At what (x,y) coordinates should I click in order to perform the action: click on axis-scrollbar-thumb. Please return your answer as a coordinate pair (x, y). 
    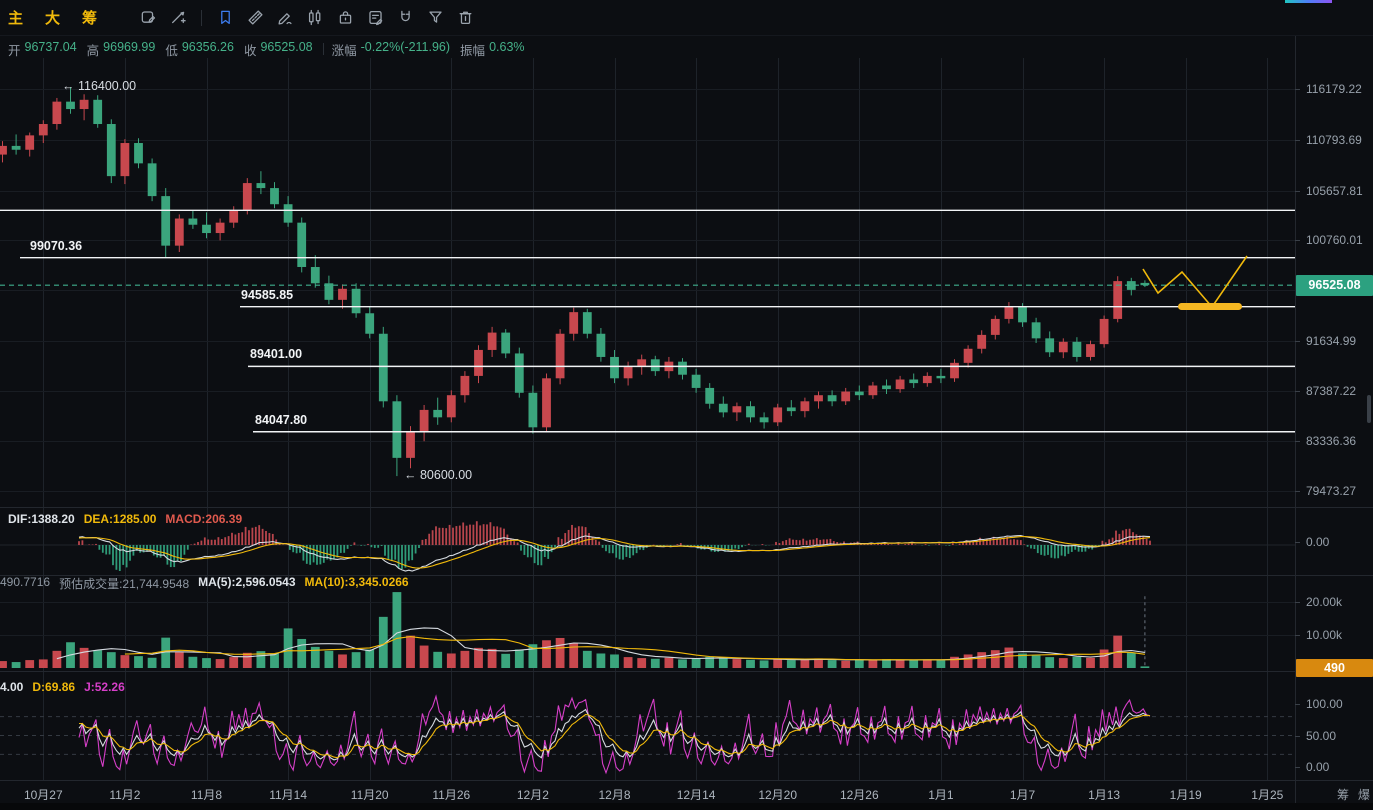
    Looking at the image, I should click on (1369, 409).